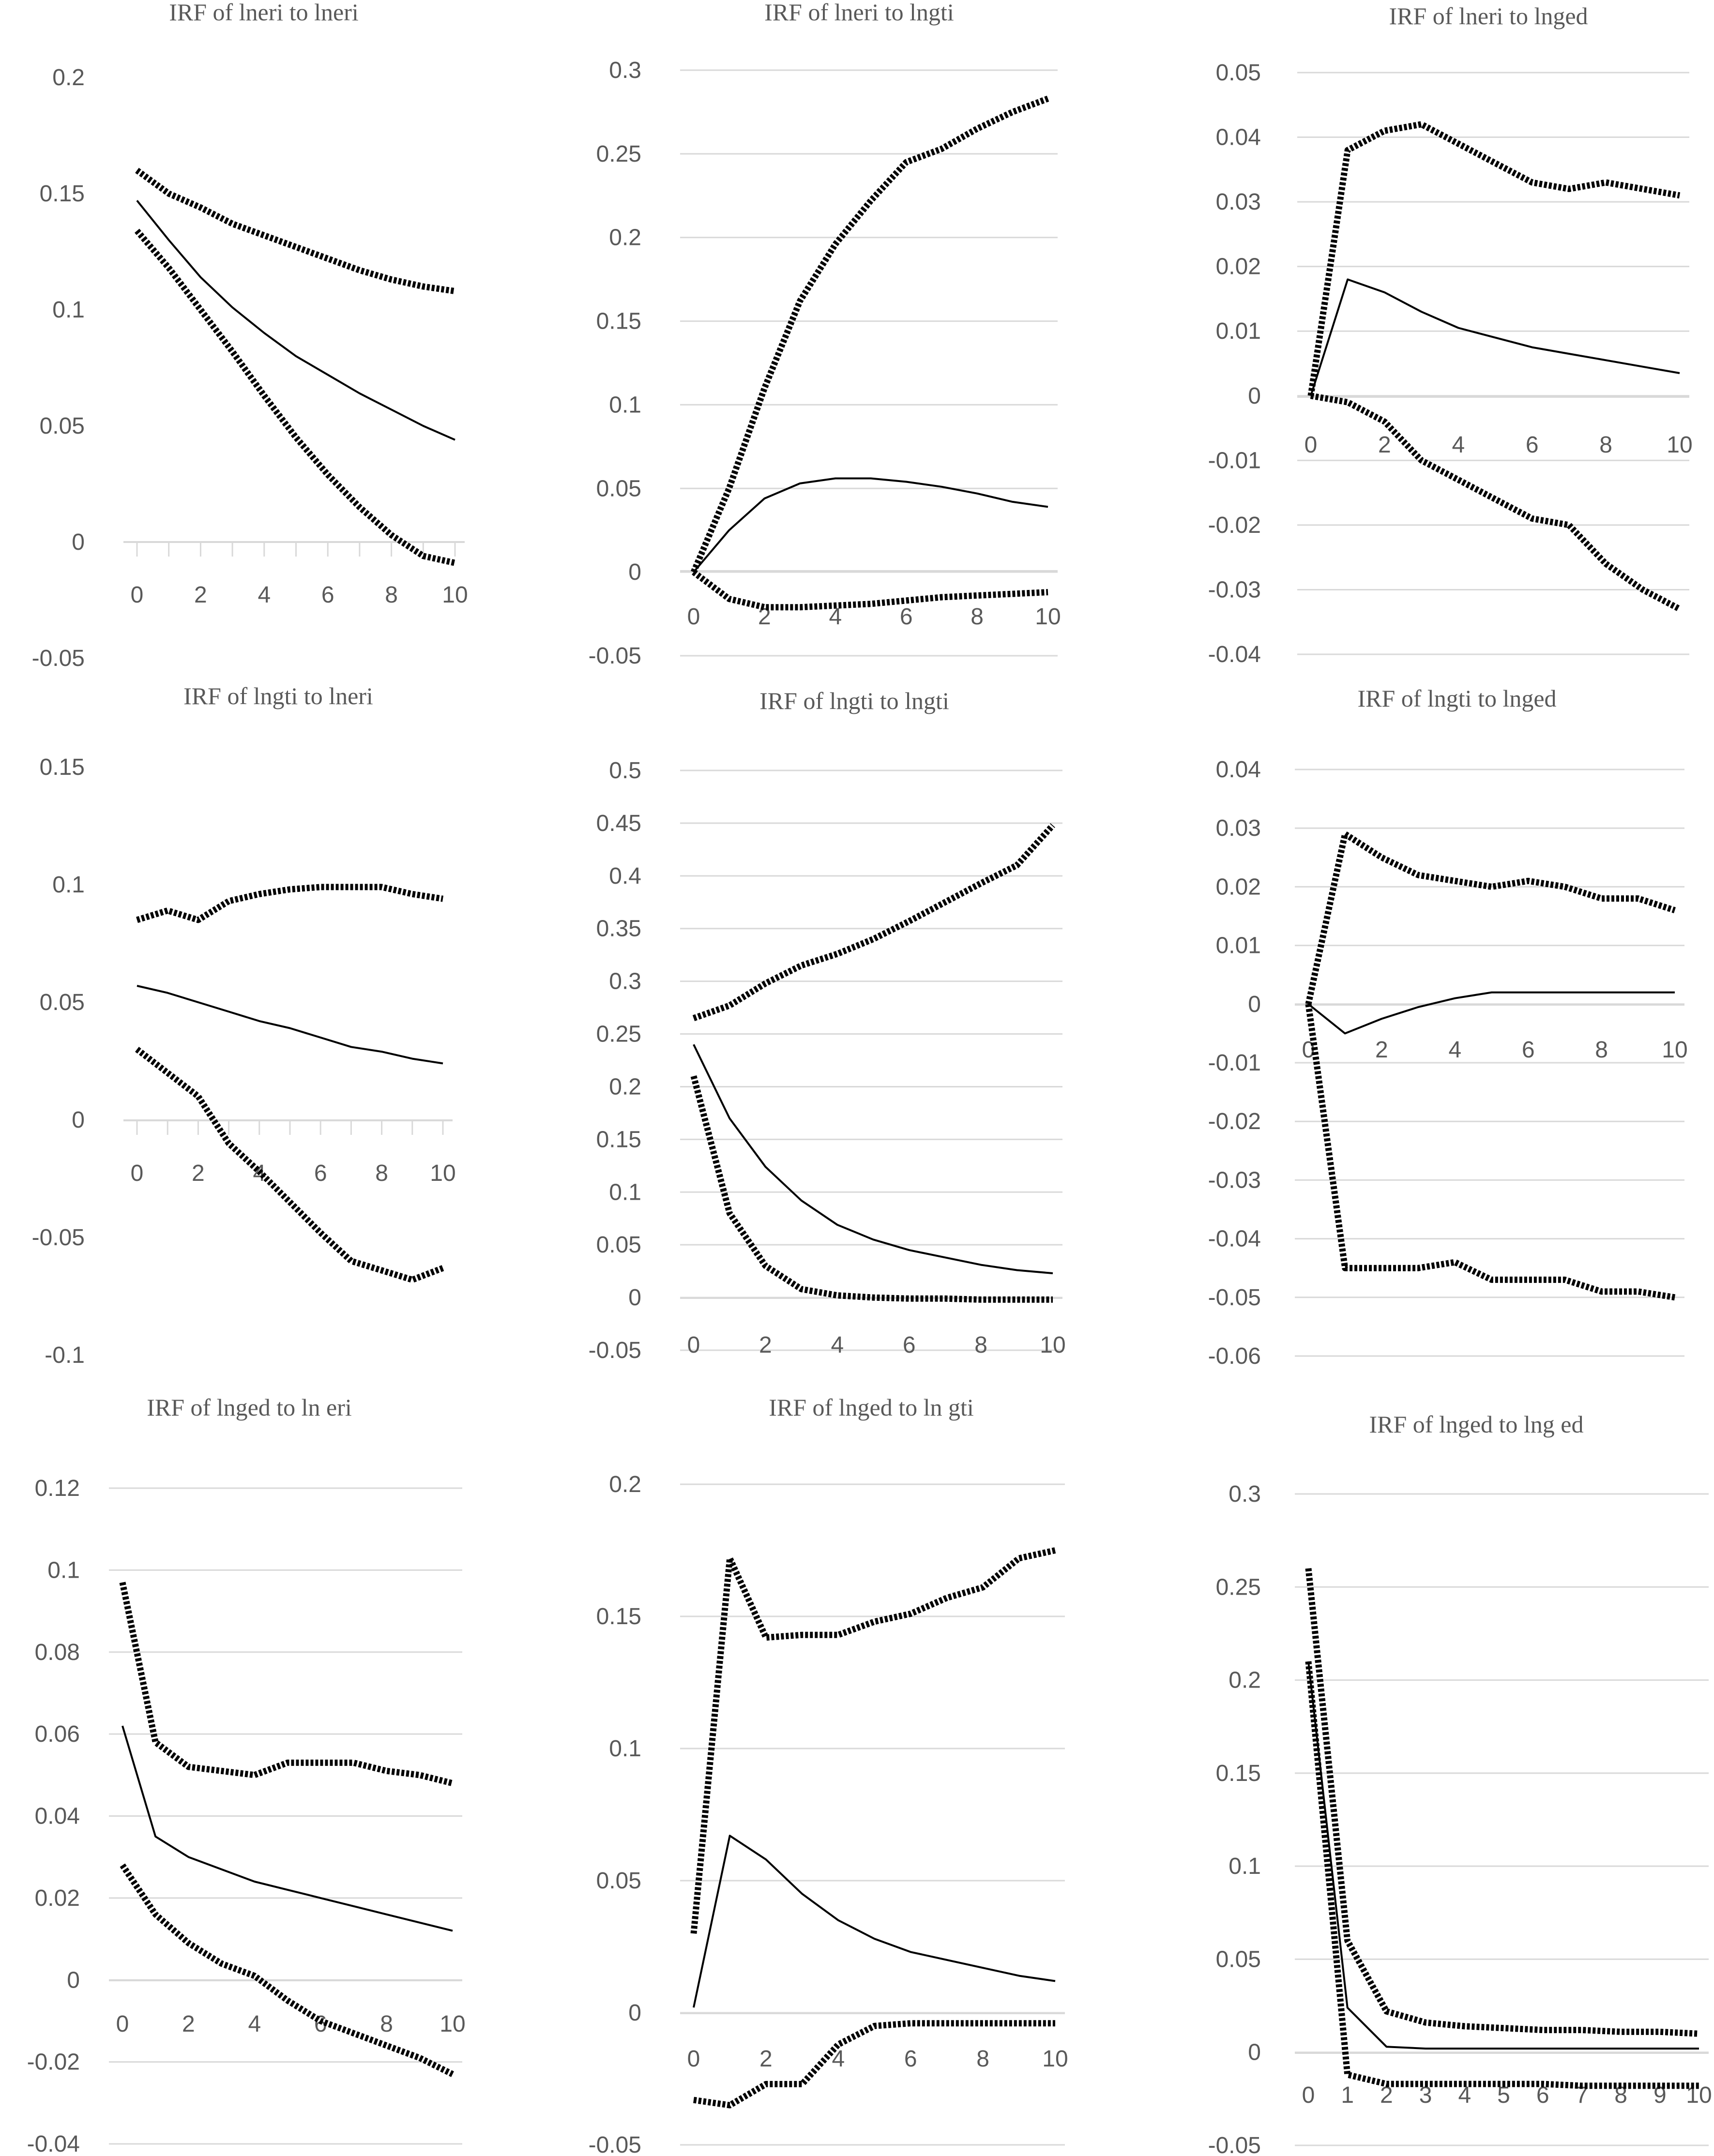  I want to click on chart-title: IRF of lneri to lnged, so click(1488, 16).